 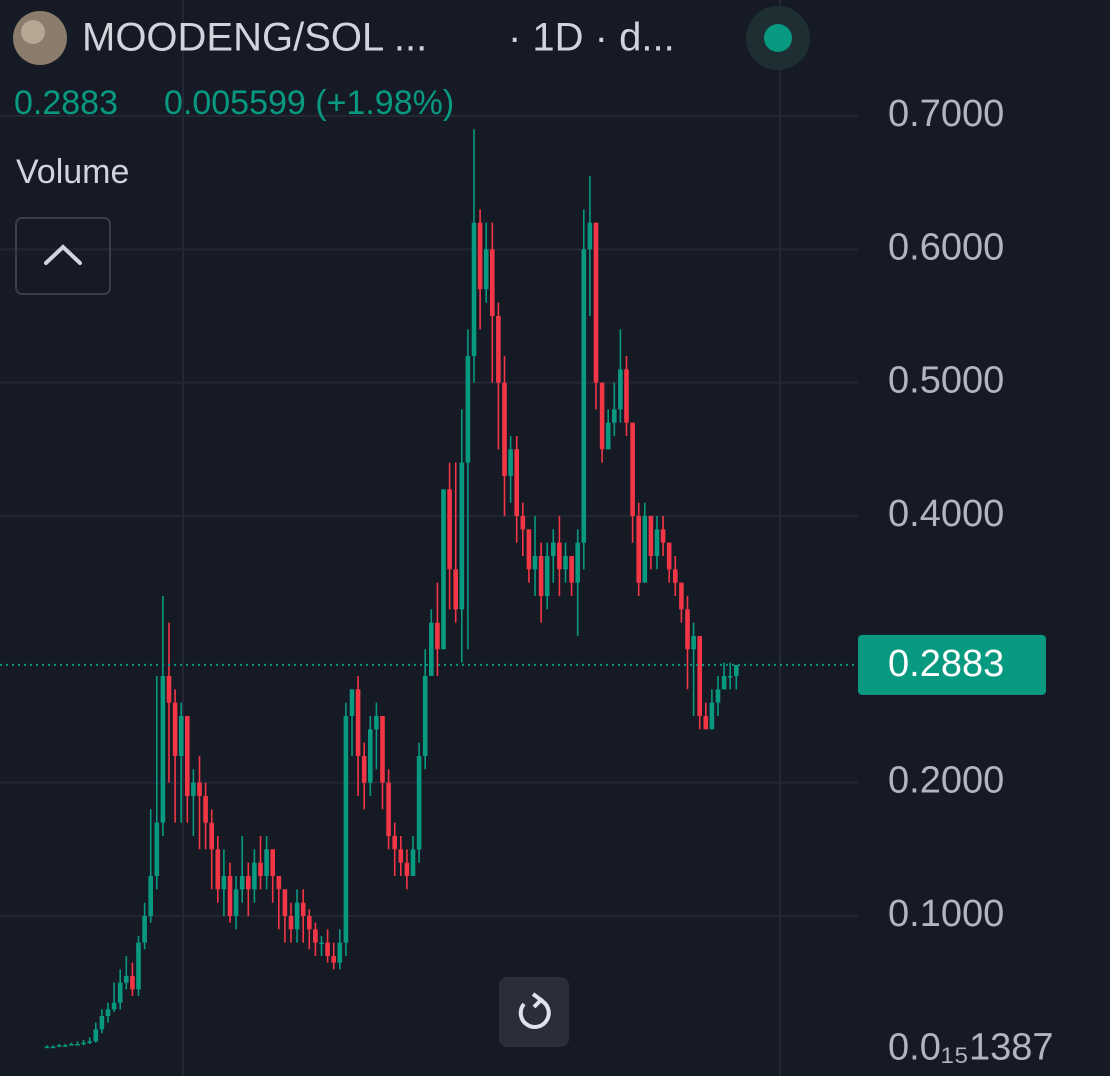 What do you see at coordinates (66, 103) in the screenshot?
I see `last-price: 0.2883` at bounding box center [66, 103].